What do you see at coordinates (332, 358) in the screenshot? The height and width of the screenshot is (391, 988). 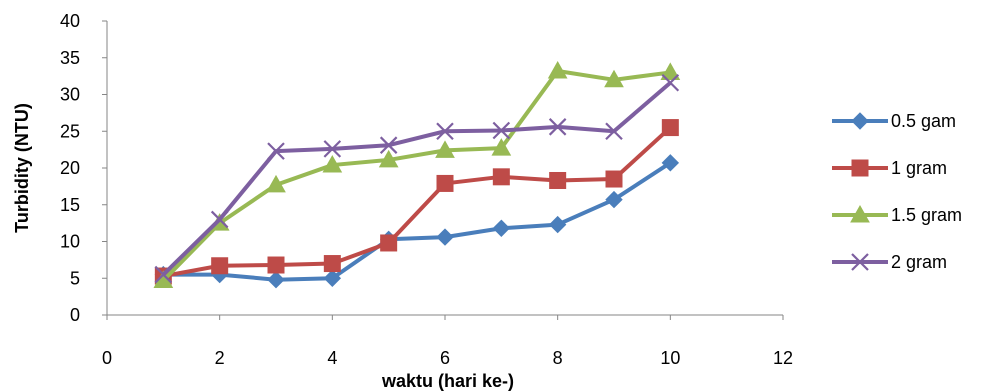 I see `x-tick-label: 4` at bounding box center [332, 358].